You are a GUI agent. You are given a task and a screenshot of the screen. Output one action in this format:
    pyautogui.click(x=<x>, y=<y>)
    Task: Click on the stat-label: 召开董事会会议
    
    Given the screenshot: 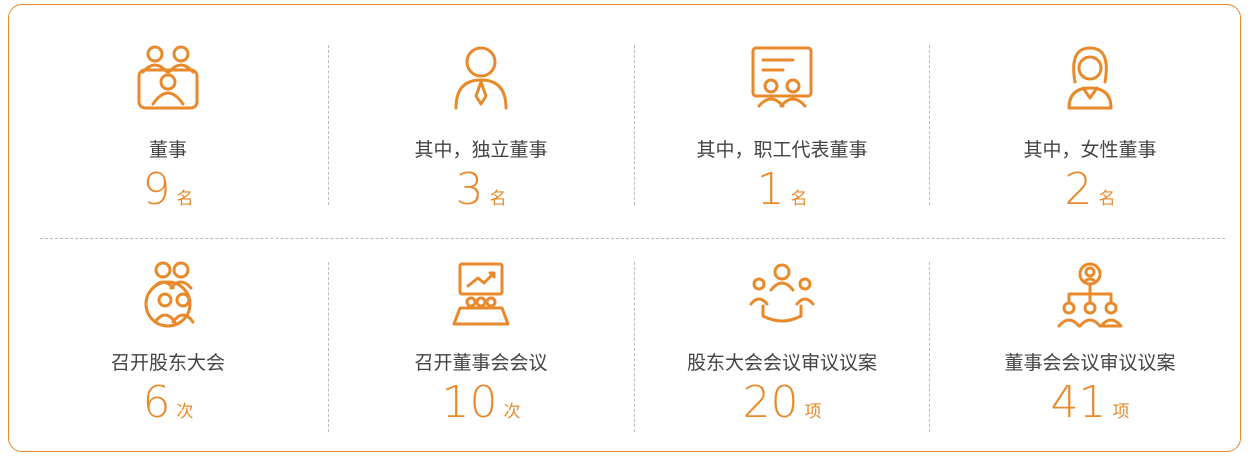 What is the action you would take?
    pyautogui.click(x=481, y=363)
    